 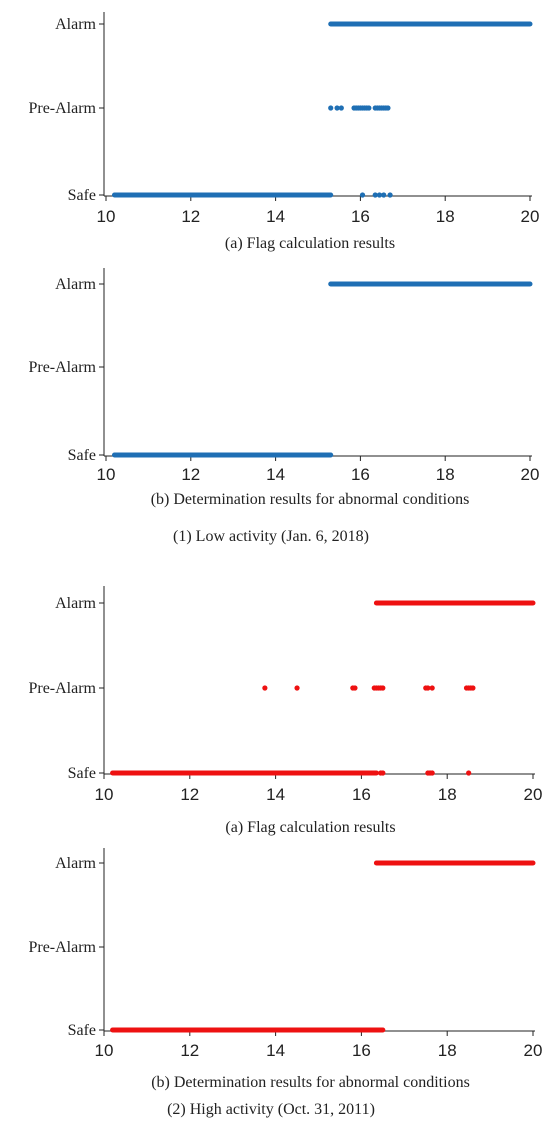 I want to click on group-caption-low-activity: (1) Low activity (Jan. 6, 2018), so click(x=271, y=536).